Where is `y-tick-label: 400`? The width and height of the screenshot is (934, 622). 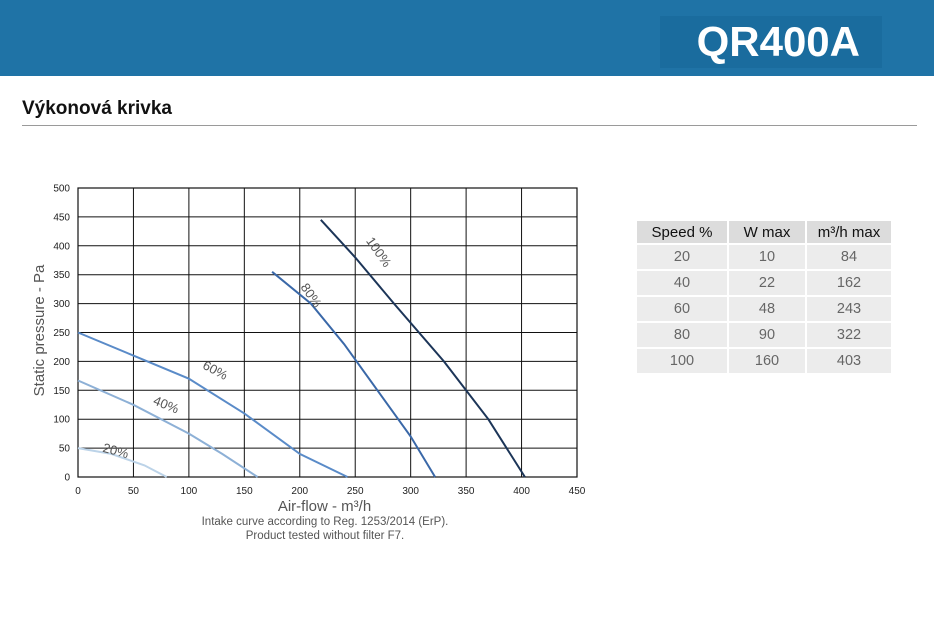
y-tick-label: 400 is located at coordinates (61, 246).